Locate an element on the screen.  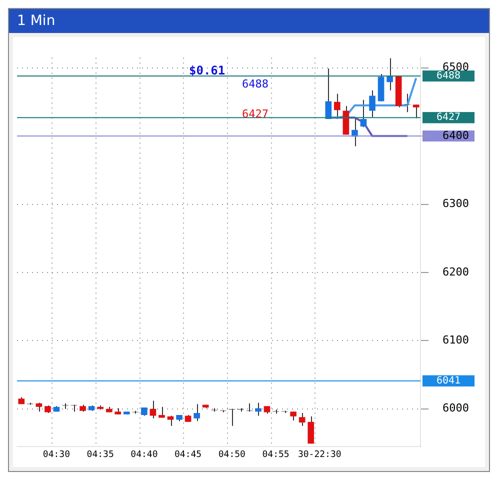
chart-title: 1 Min is located at coordinates (249, 21).